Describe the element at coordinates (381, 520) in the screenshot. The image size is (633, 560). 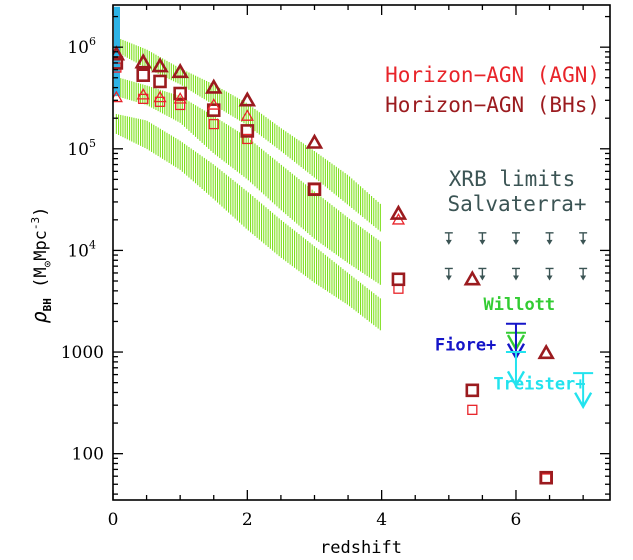
I see `x-tick-label: 4` at that location.